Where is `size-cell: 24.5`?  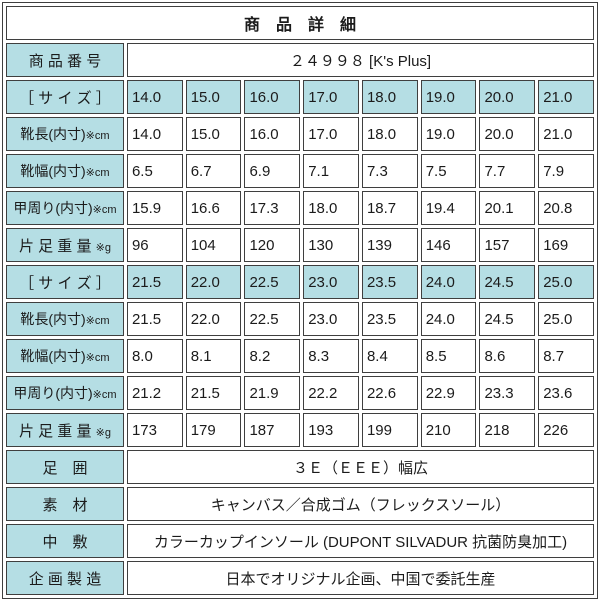
size-cell: 24.5 is located at coordinates (507, 282).